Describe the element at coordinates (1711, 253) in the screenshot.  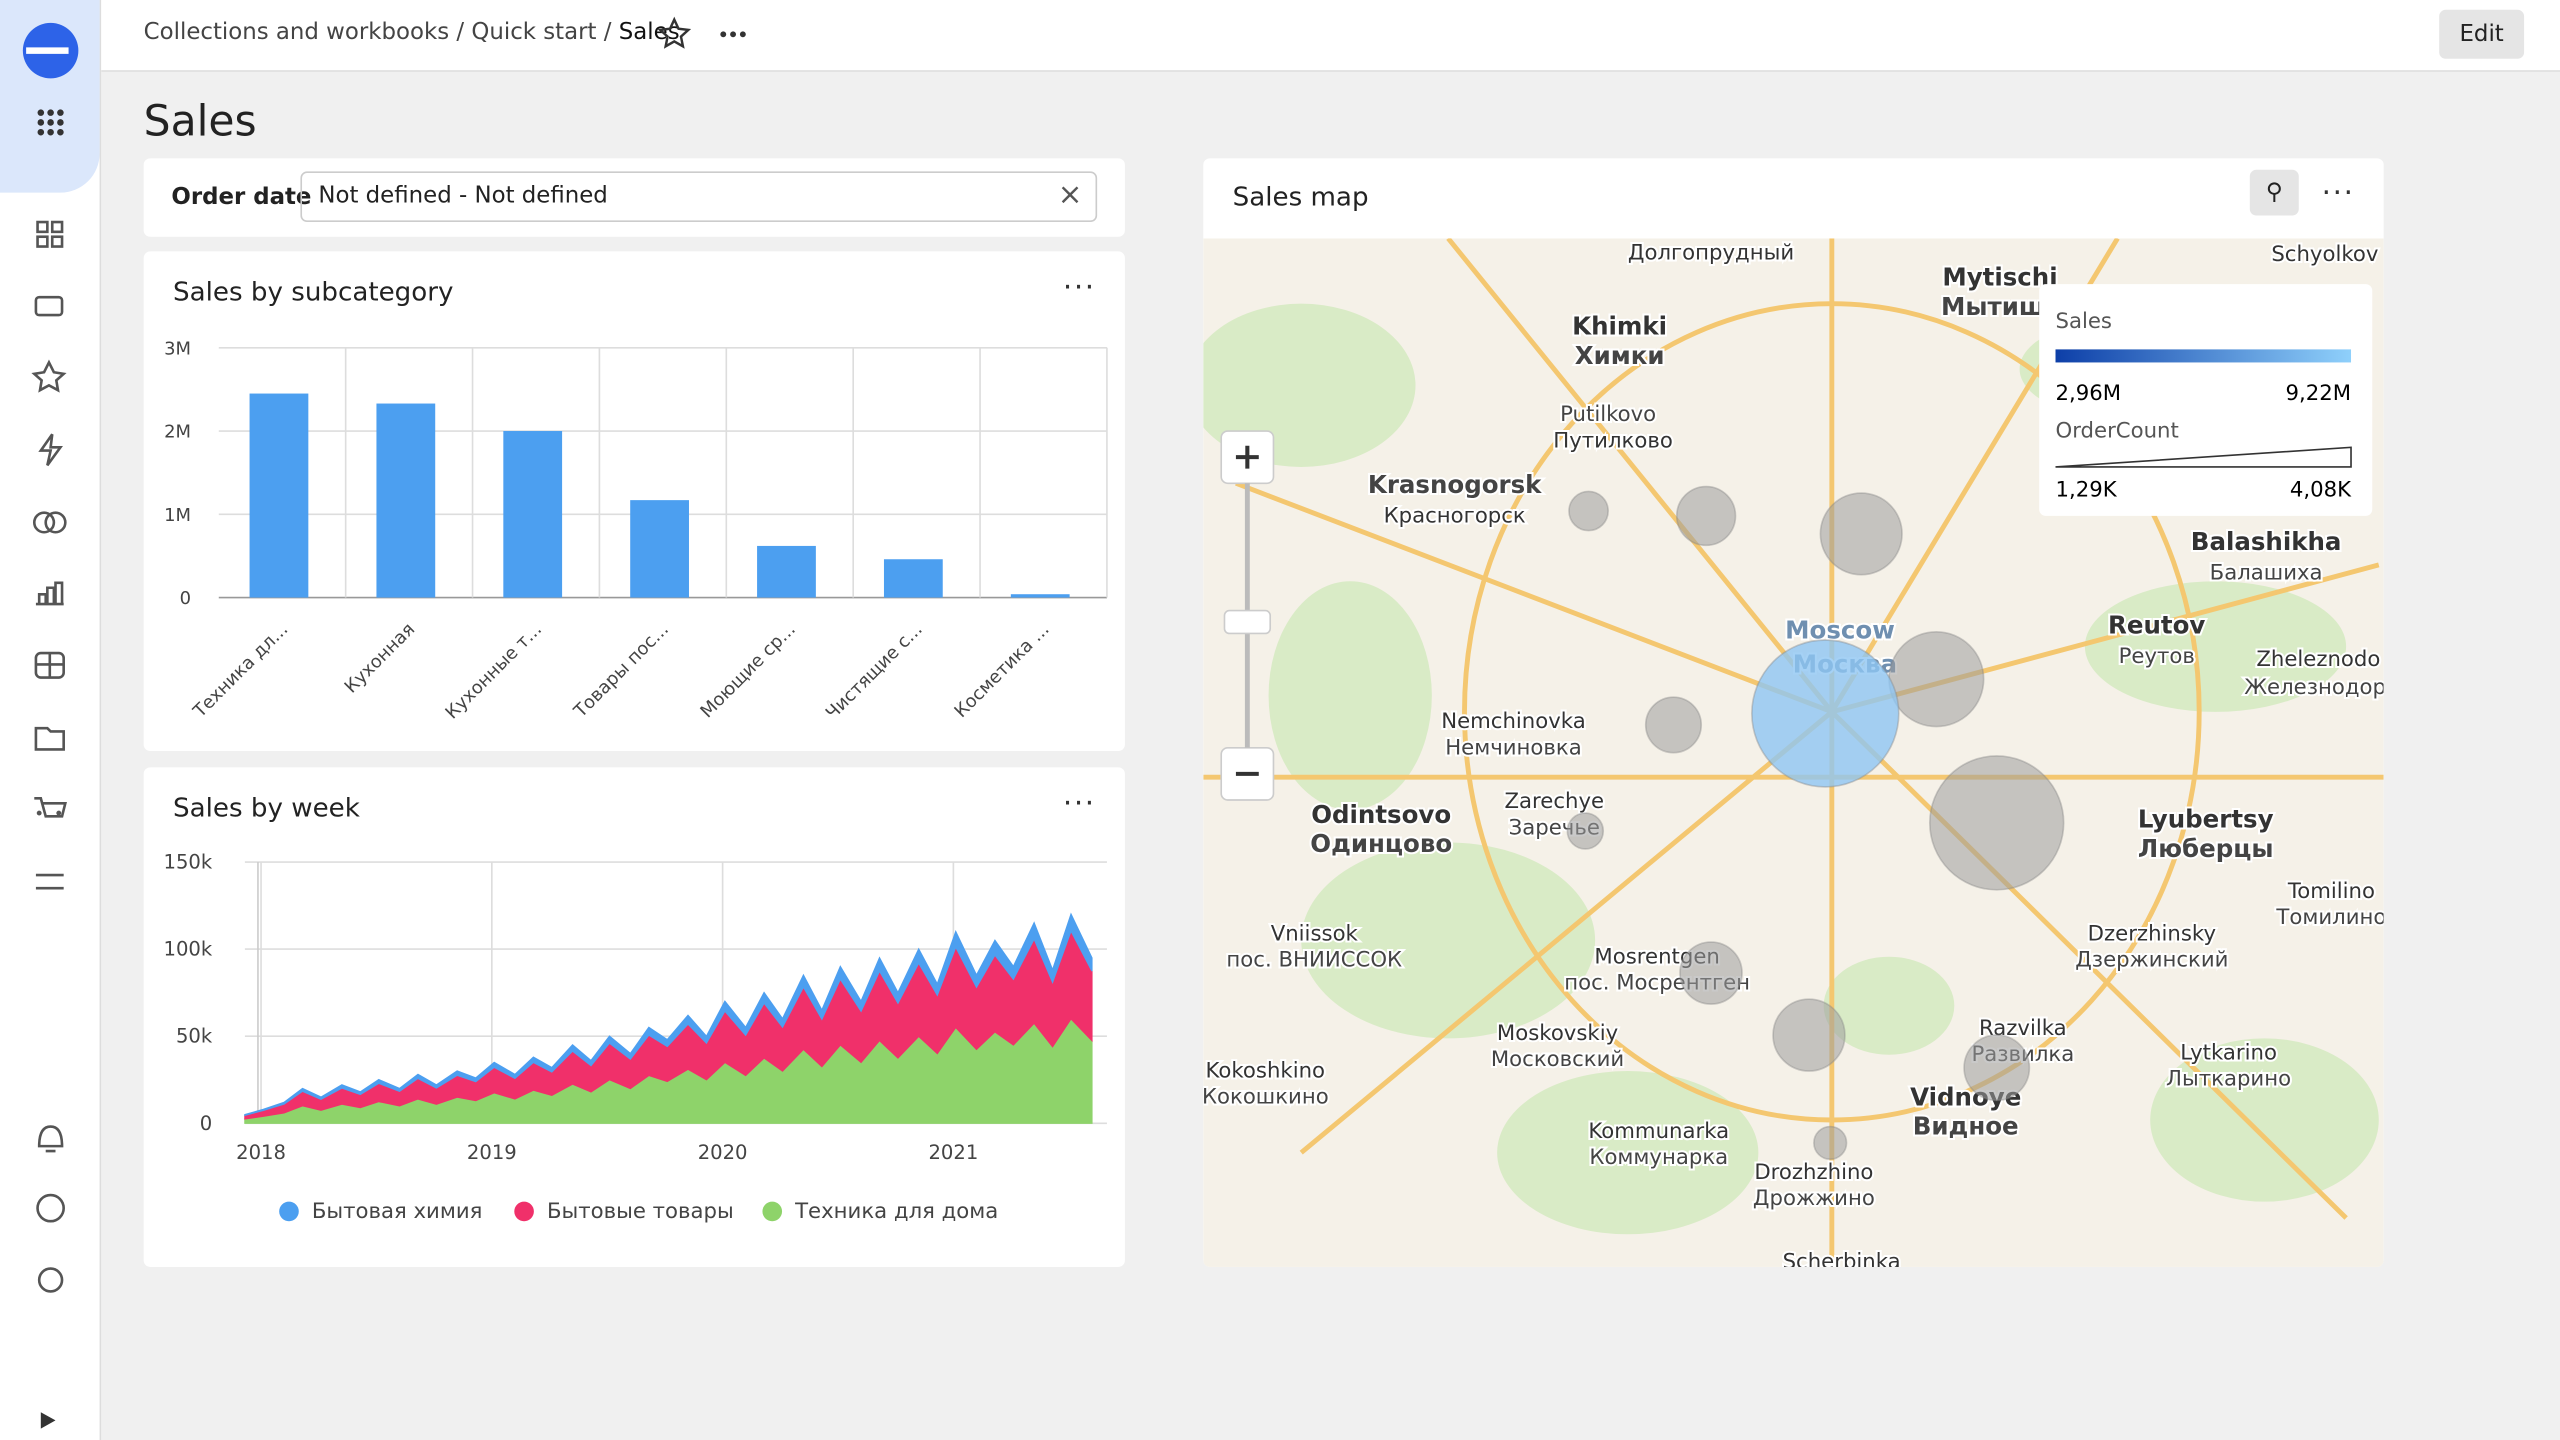
I see `place-label: Долгопрудный` at that location.